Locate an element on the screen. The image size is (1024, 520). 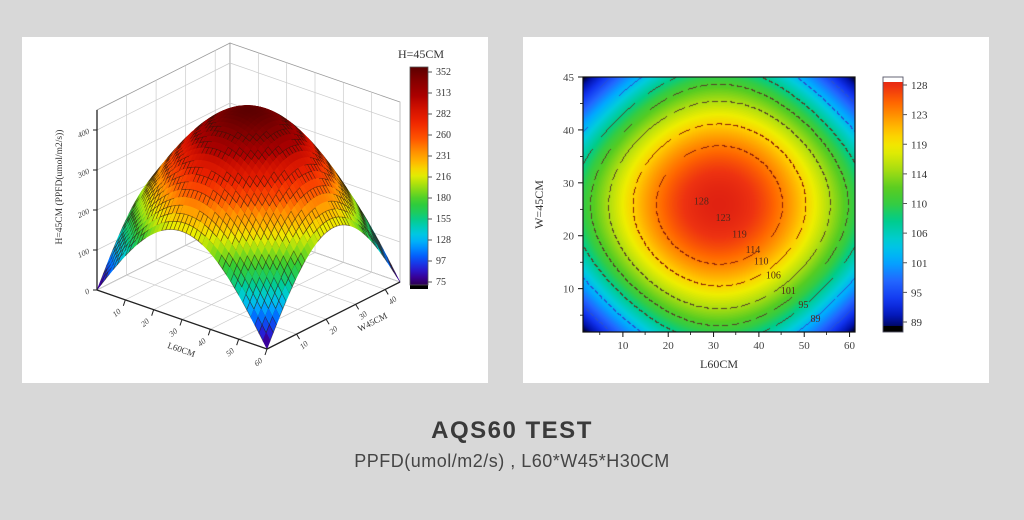
z-axis-tick-label: 0 is located at coordinates (86, 292).